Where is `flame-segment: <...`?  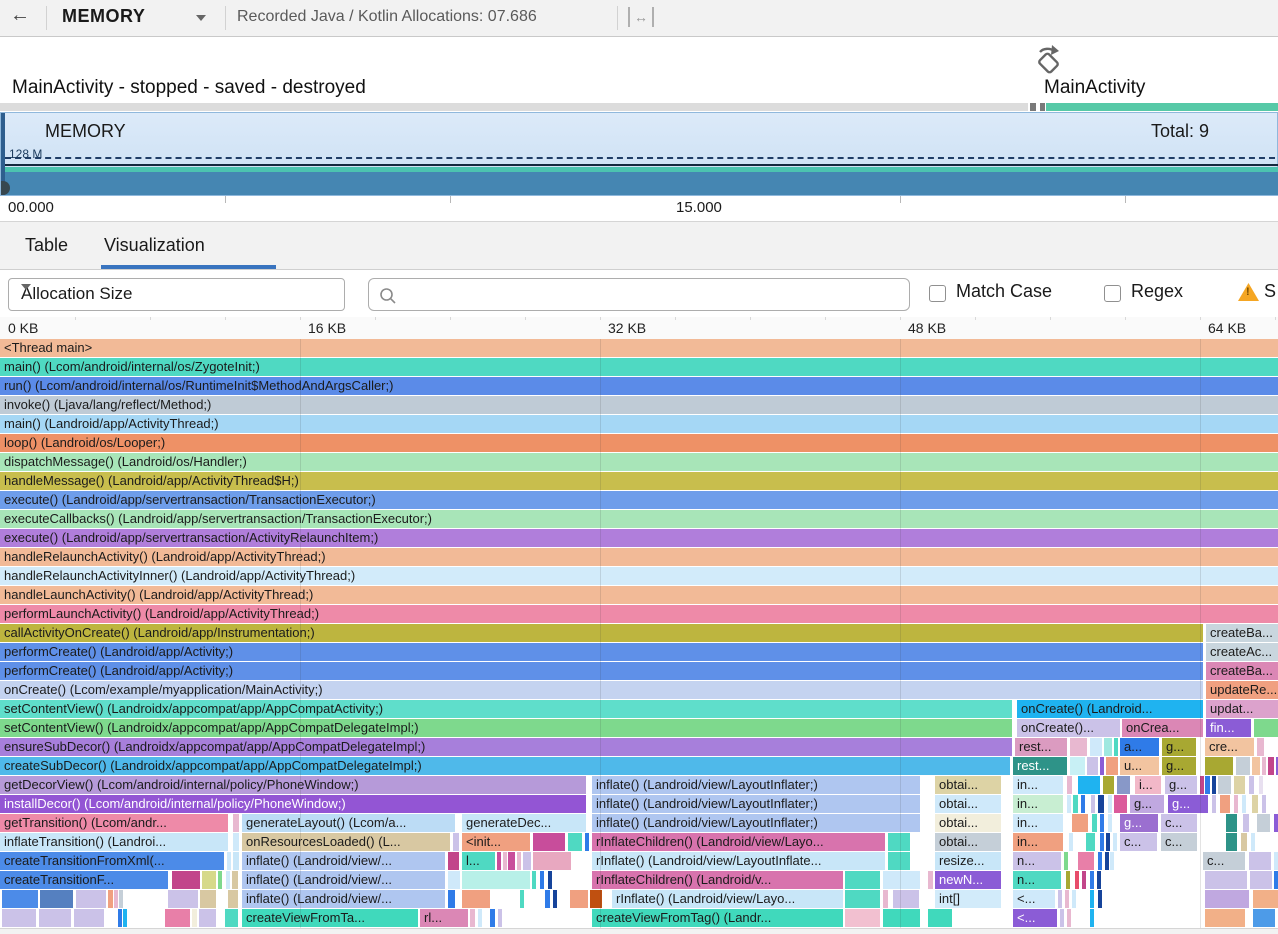
flame-segment: <... is located at coordinates (1035, 918).